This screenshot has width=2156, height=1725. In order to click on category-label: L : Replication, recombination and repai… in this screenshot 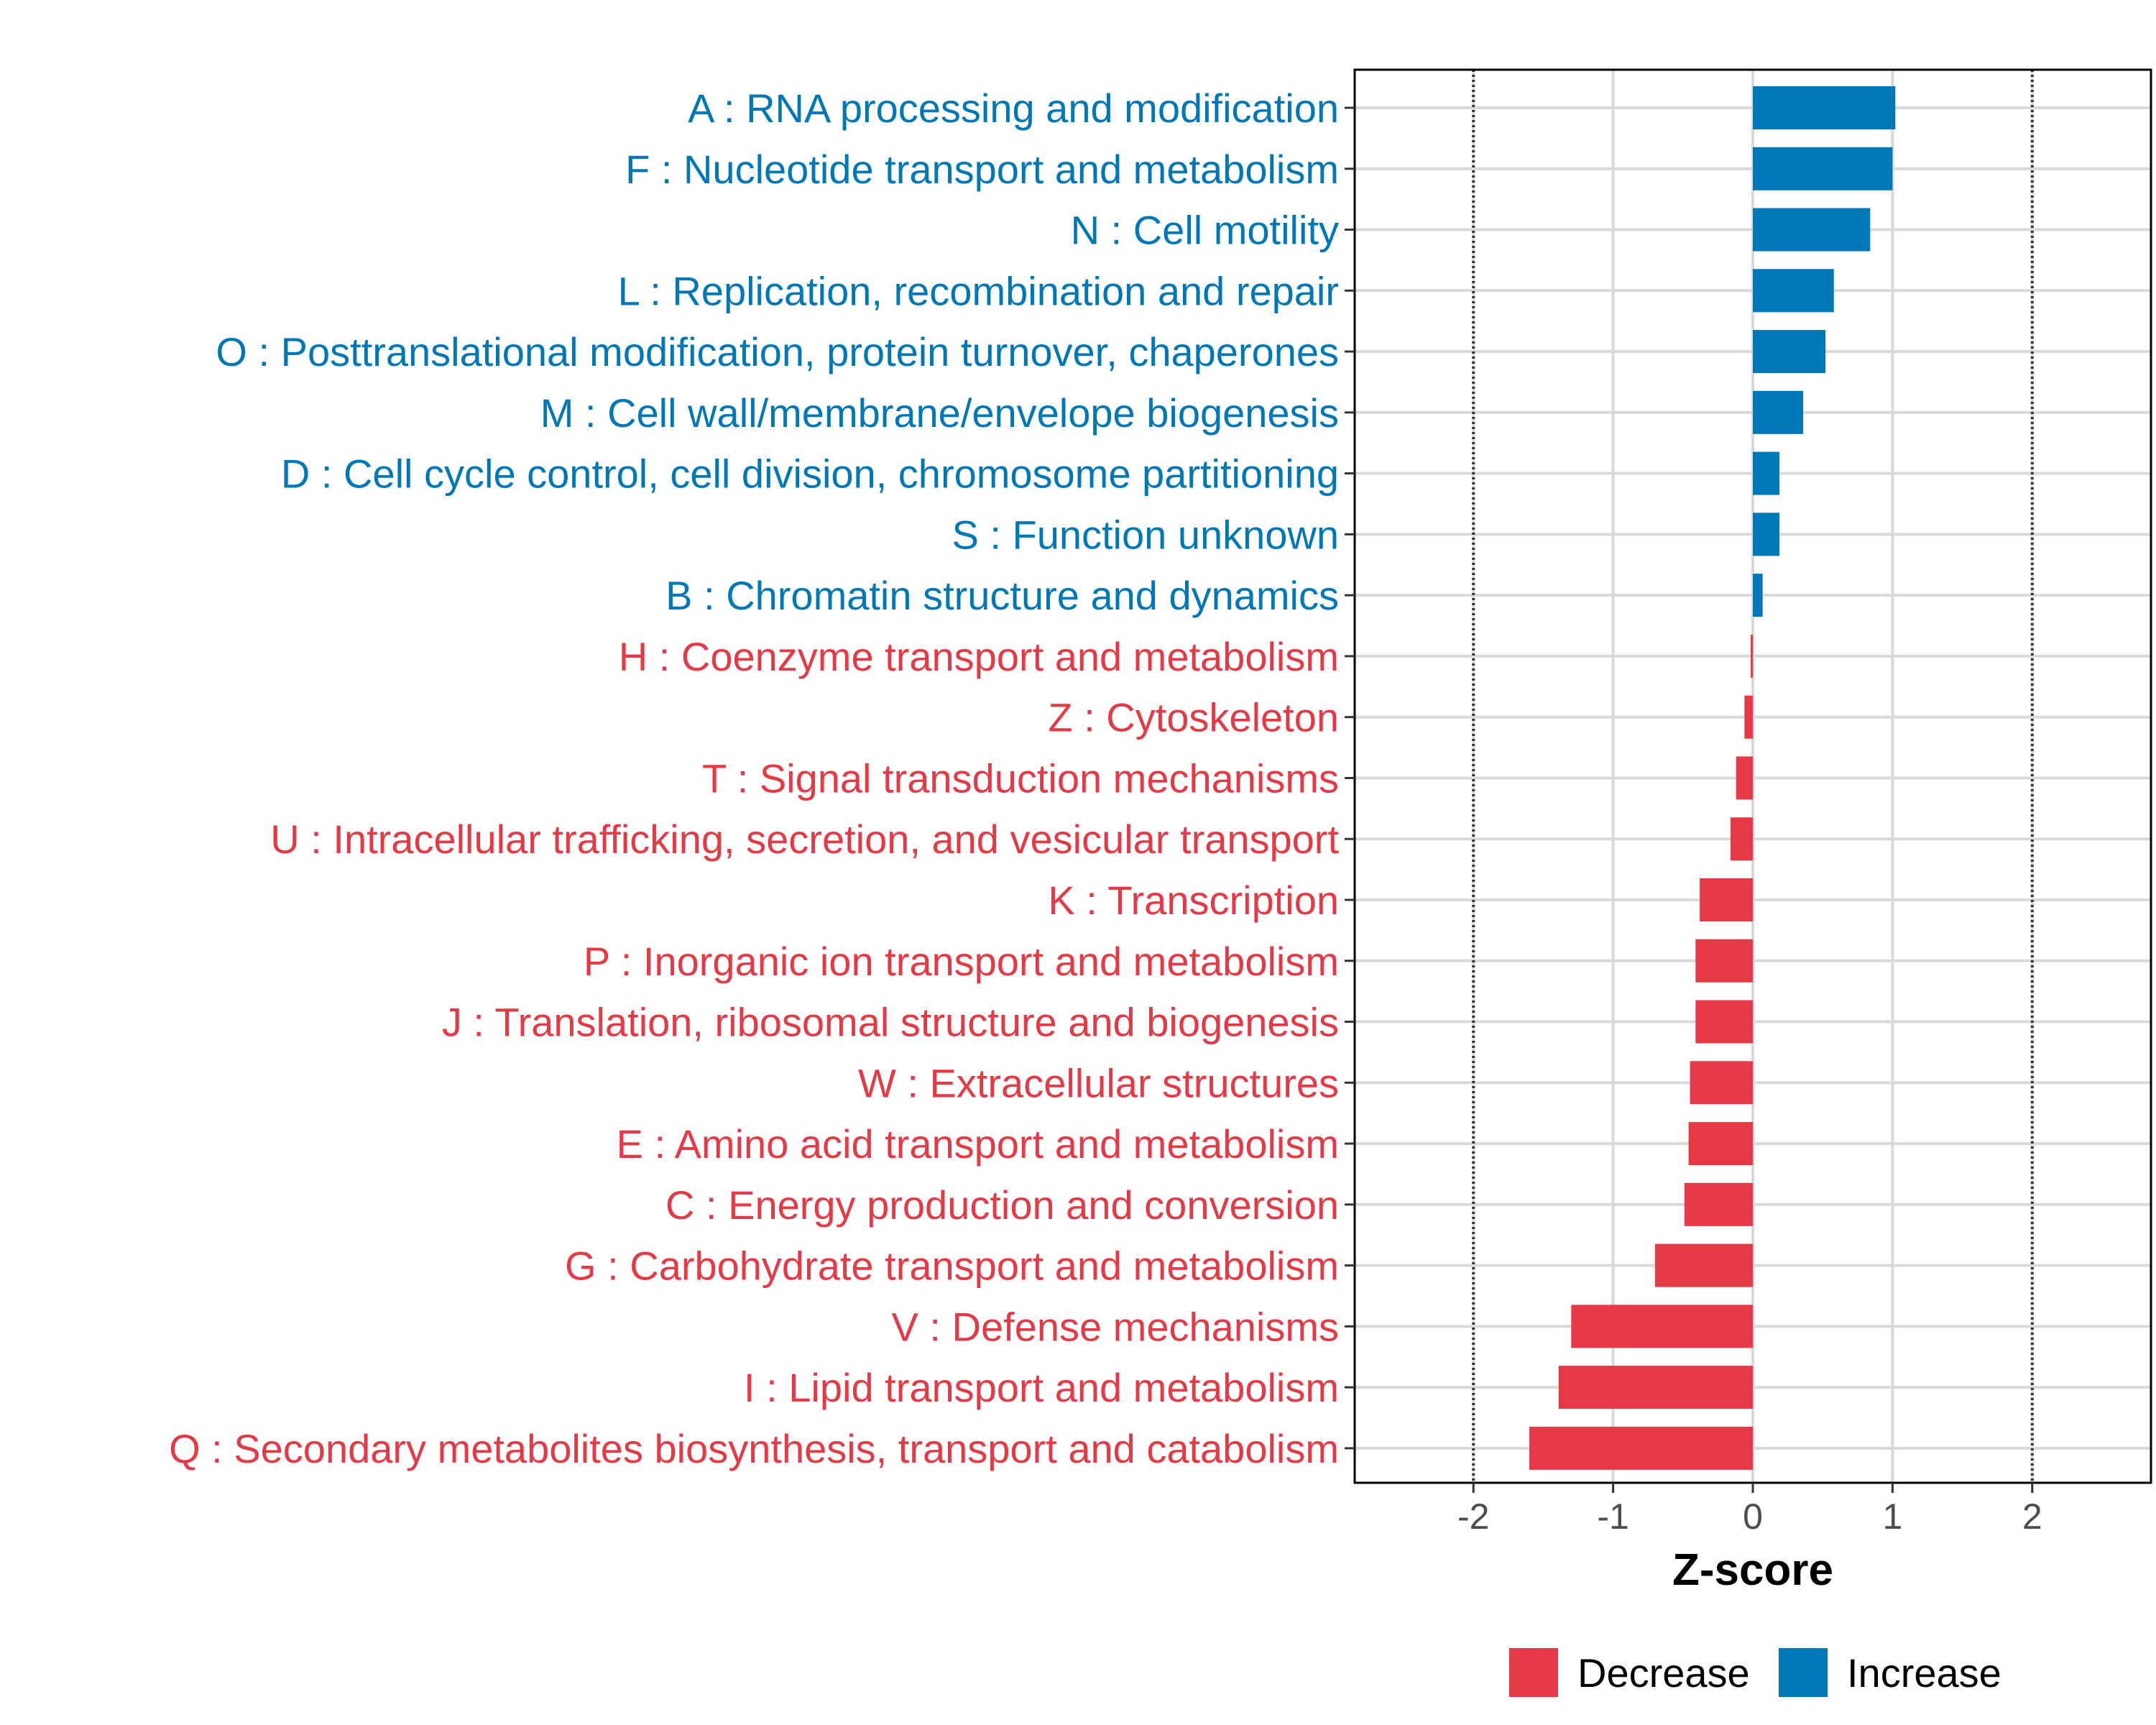, I will do `click(978, 290)`.